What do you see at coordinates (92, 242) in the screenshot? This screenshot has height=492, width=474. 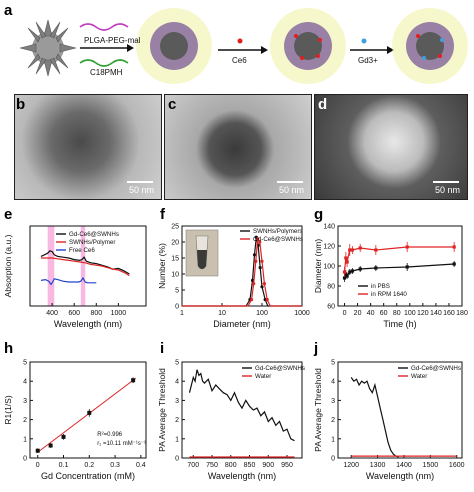 I see `legend-label: SWNHs/Polymer` at bounding box center [92, 242].